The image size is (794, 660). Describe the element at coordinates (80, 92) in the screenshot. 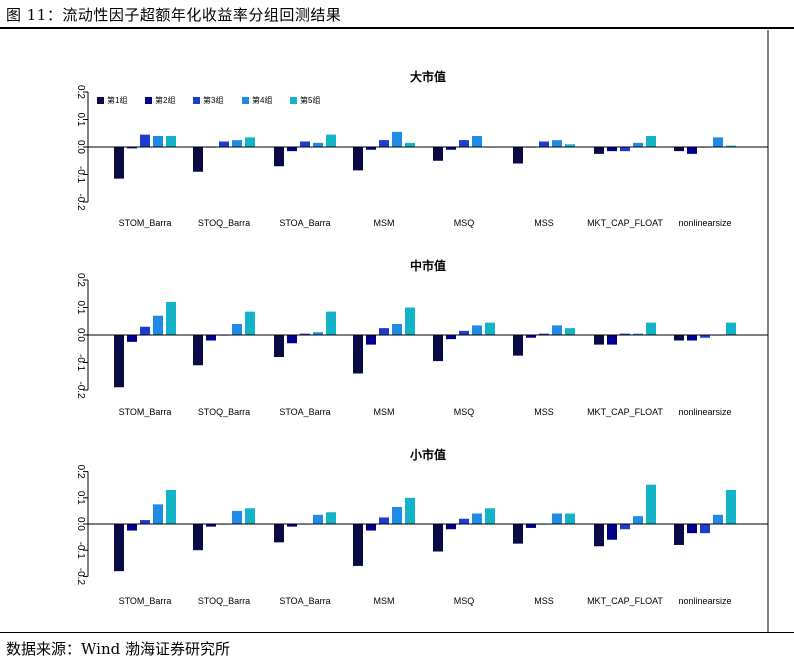

I see `y-tick-label-1-4: 0.2` at that location.